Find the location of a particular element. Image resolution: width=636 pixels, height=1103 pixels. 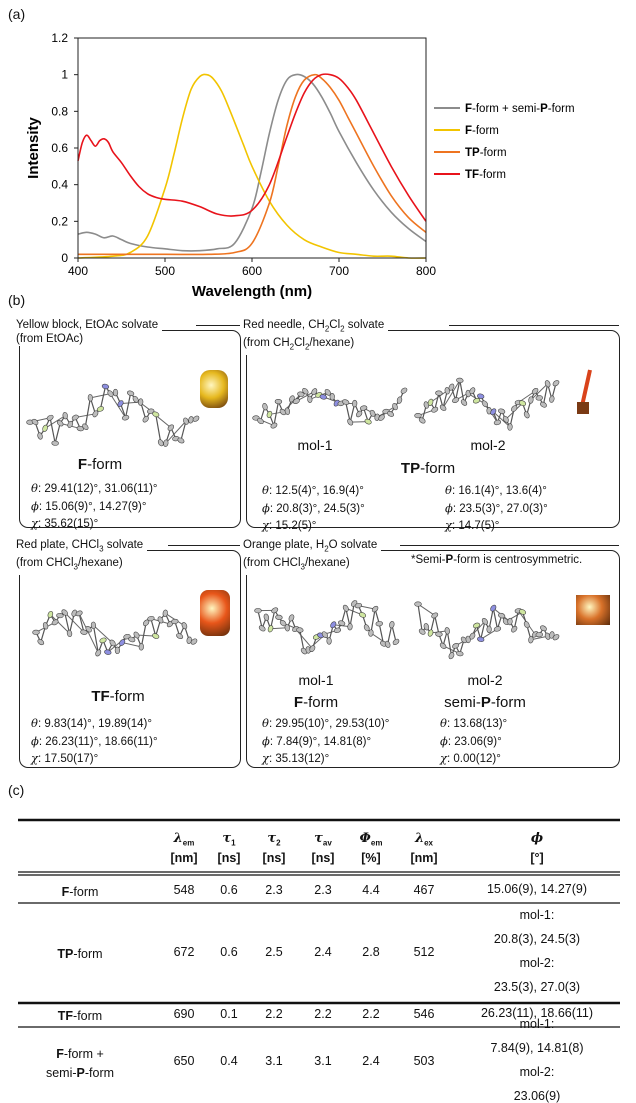

table-header-unit: [°] is located at coordinates (537, 858).